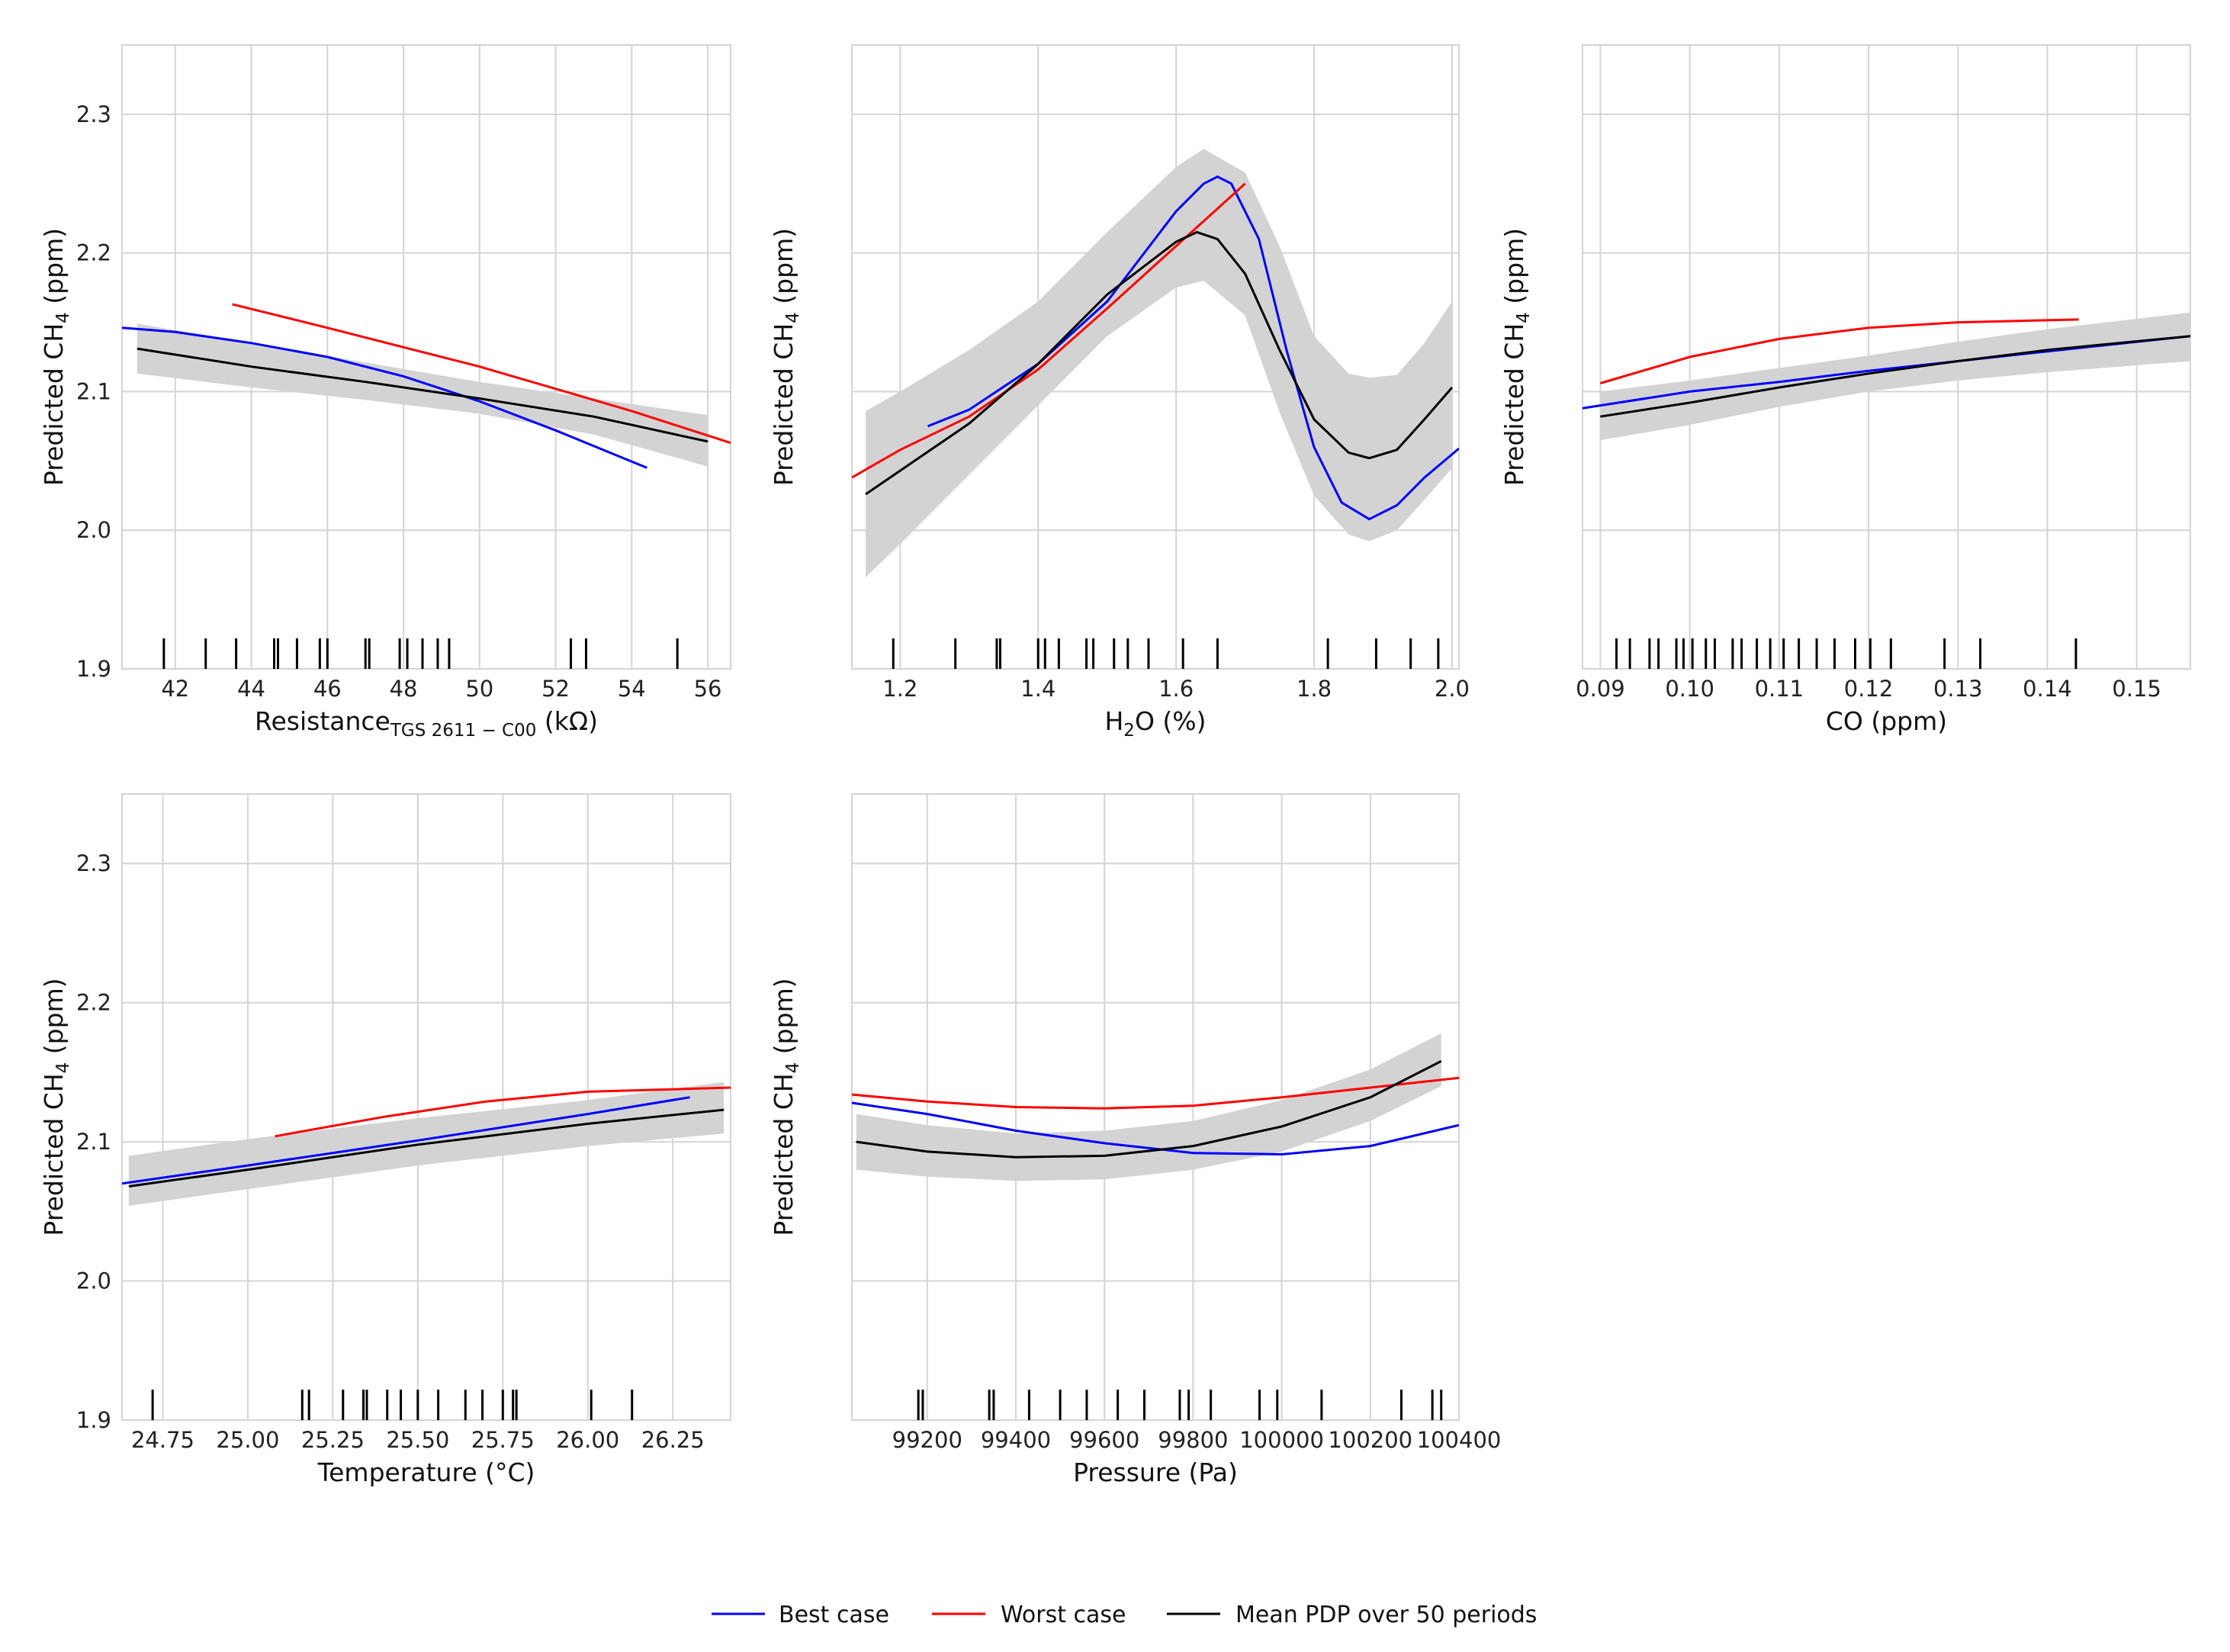 This screenshot has height=1652, width=2230. I want to click on x-axis-label-subscript: TGS 2611 − C00, so click(463, 731).